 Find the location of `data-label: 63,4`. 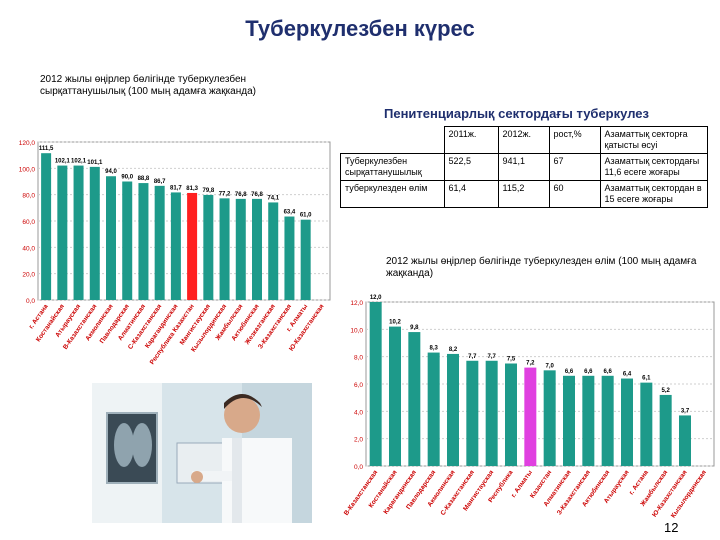

data-label: 63,4 is located at coordinates (290, 213).